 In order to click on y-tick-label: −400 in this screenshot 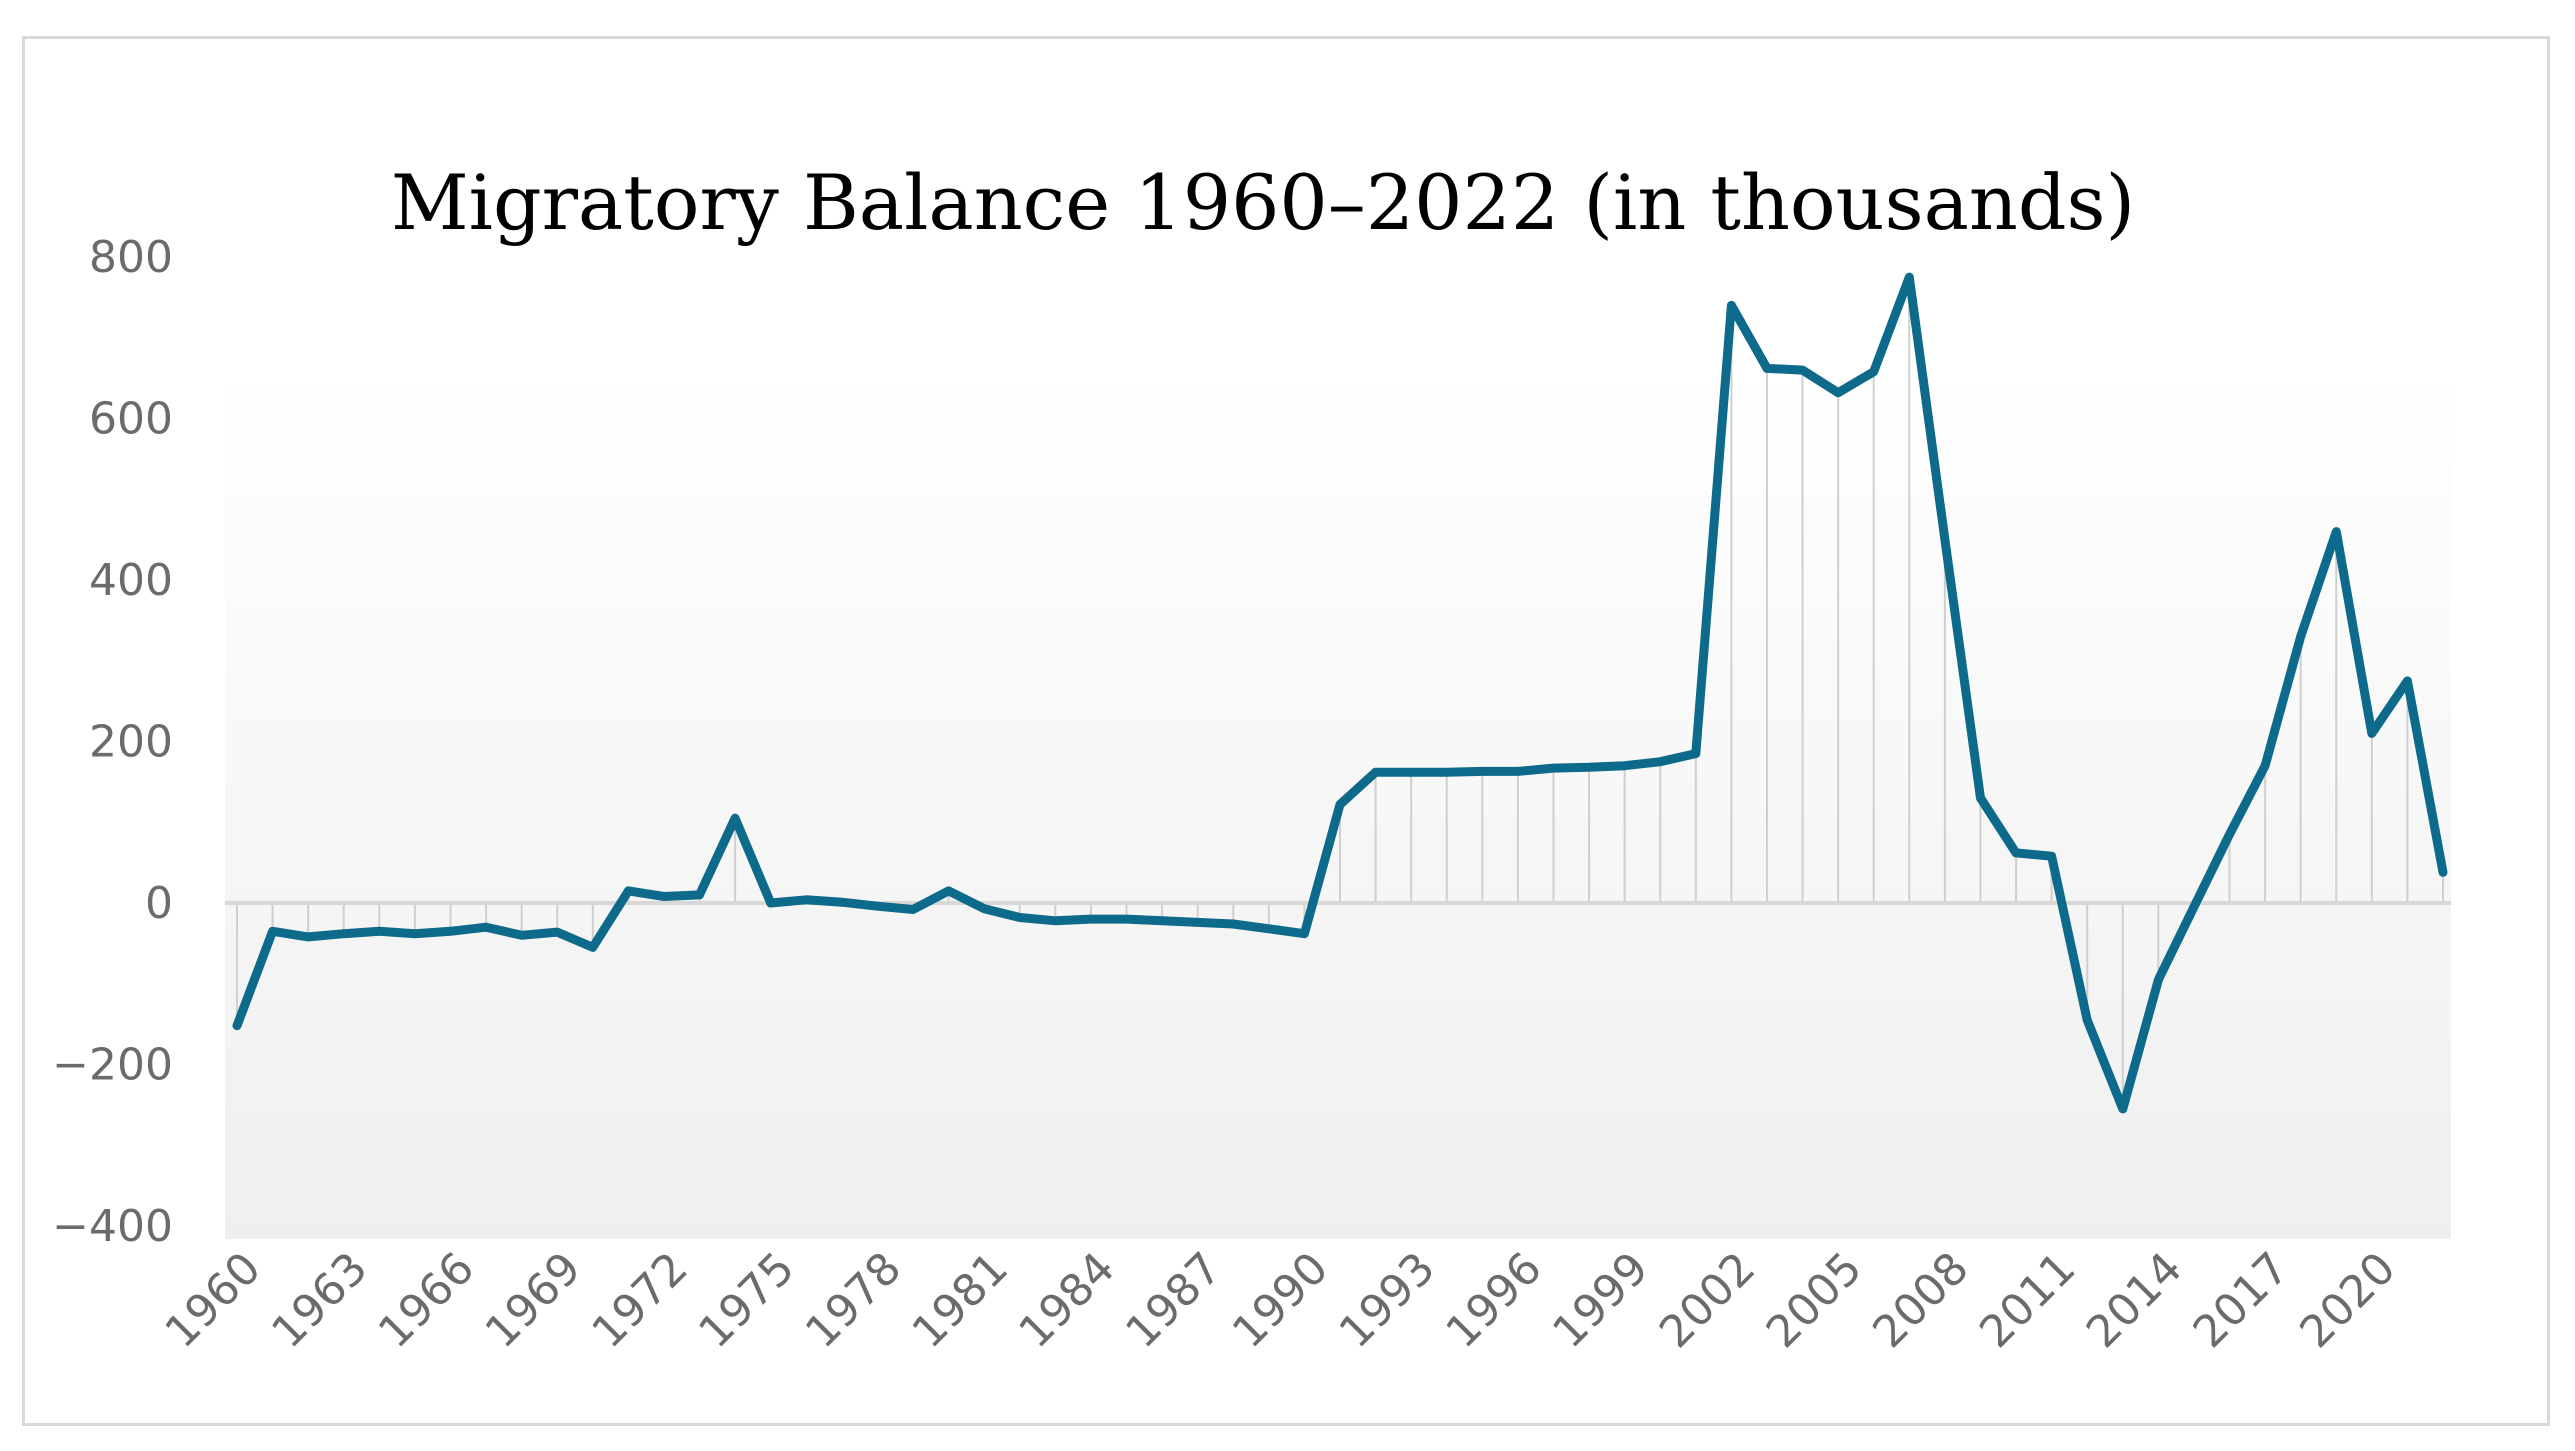, I will do `click(112, 1226)`.